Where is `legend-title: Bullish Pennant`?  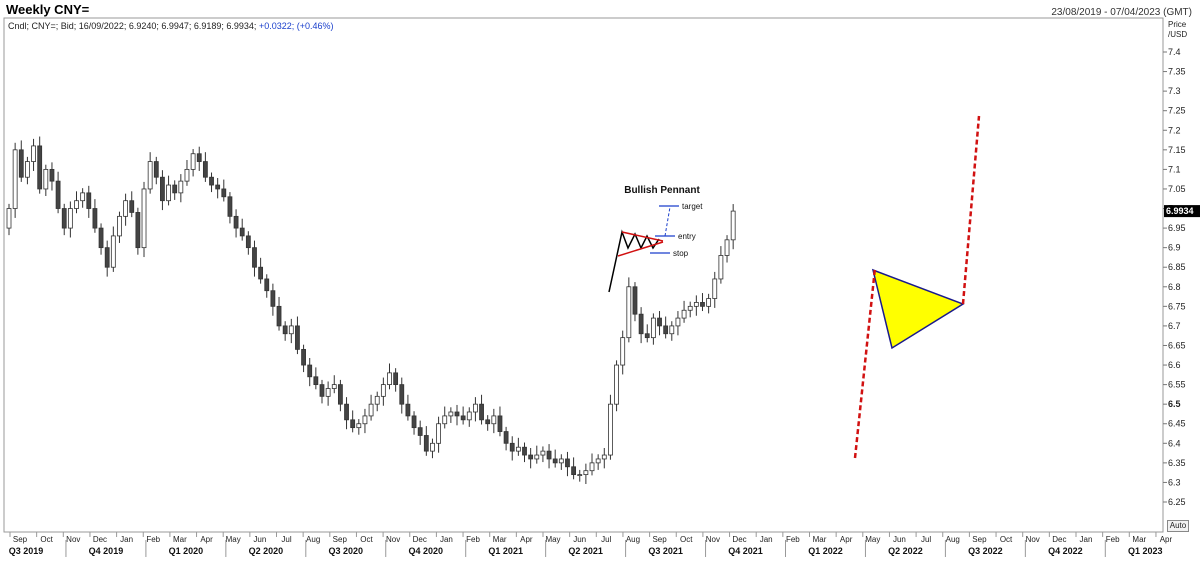
legend-title: Bullish Pennant is located at coordinates (662, 190).